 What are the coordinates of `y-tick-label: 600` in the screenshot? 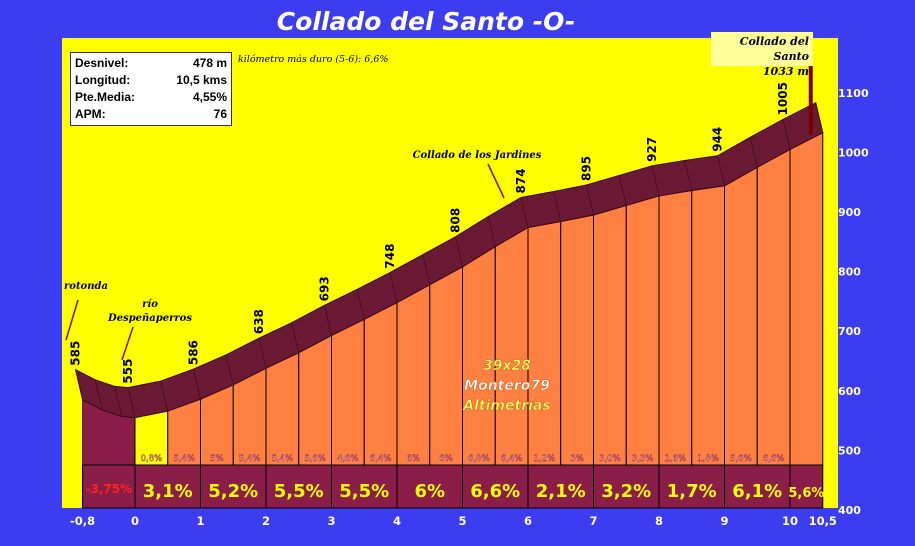 It's located at (849, 391).